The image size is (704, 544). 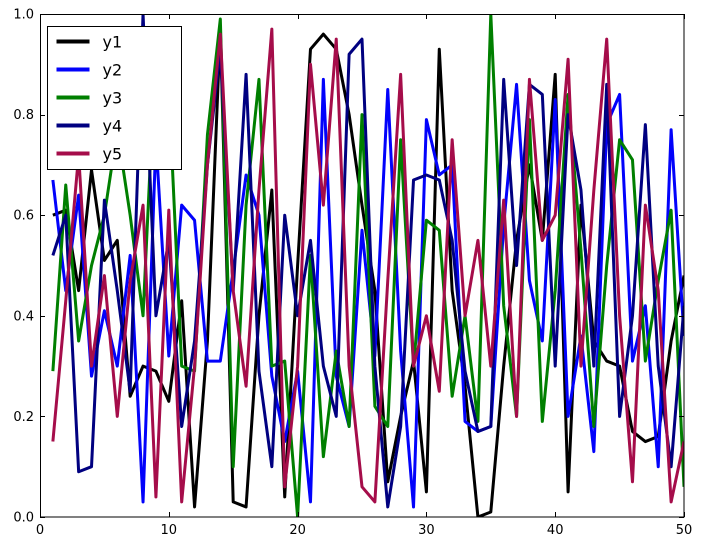 I want to click on legend: y1 y2 y3 y4 y5, so click(x=114, y=98).